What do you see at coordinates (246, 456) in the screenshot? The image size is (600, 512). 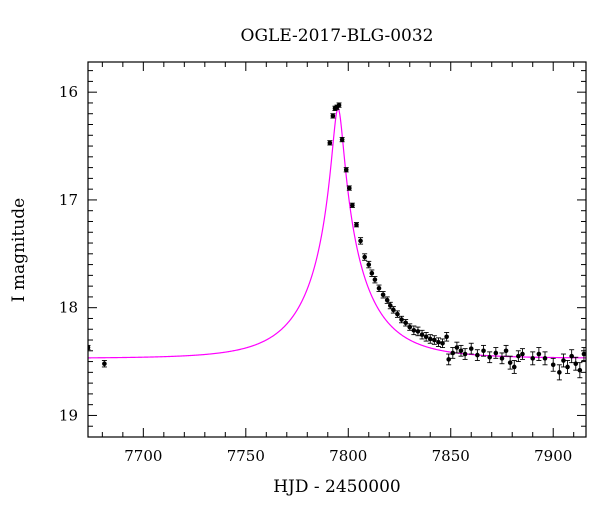 I see `x-tick-label: 7750` at bounding box center [246, 456].